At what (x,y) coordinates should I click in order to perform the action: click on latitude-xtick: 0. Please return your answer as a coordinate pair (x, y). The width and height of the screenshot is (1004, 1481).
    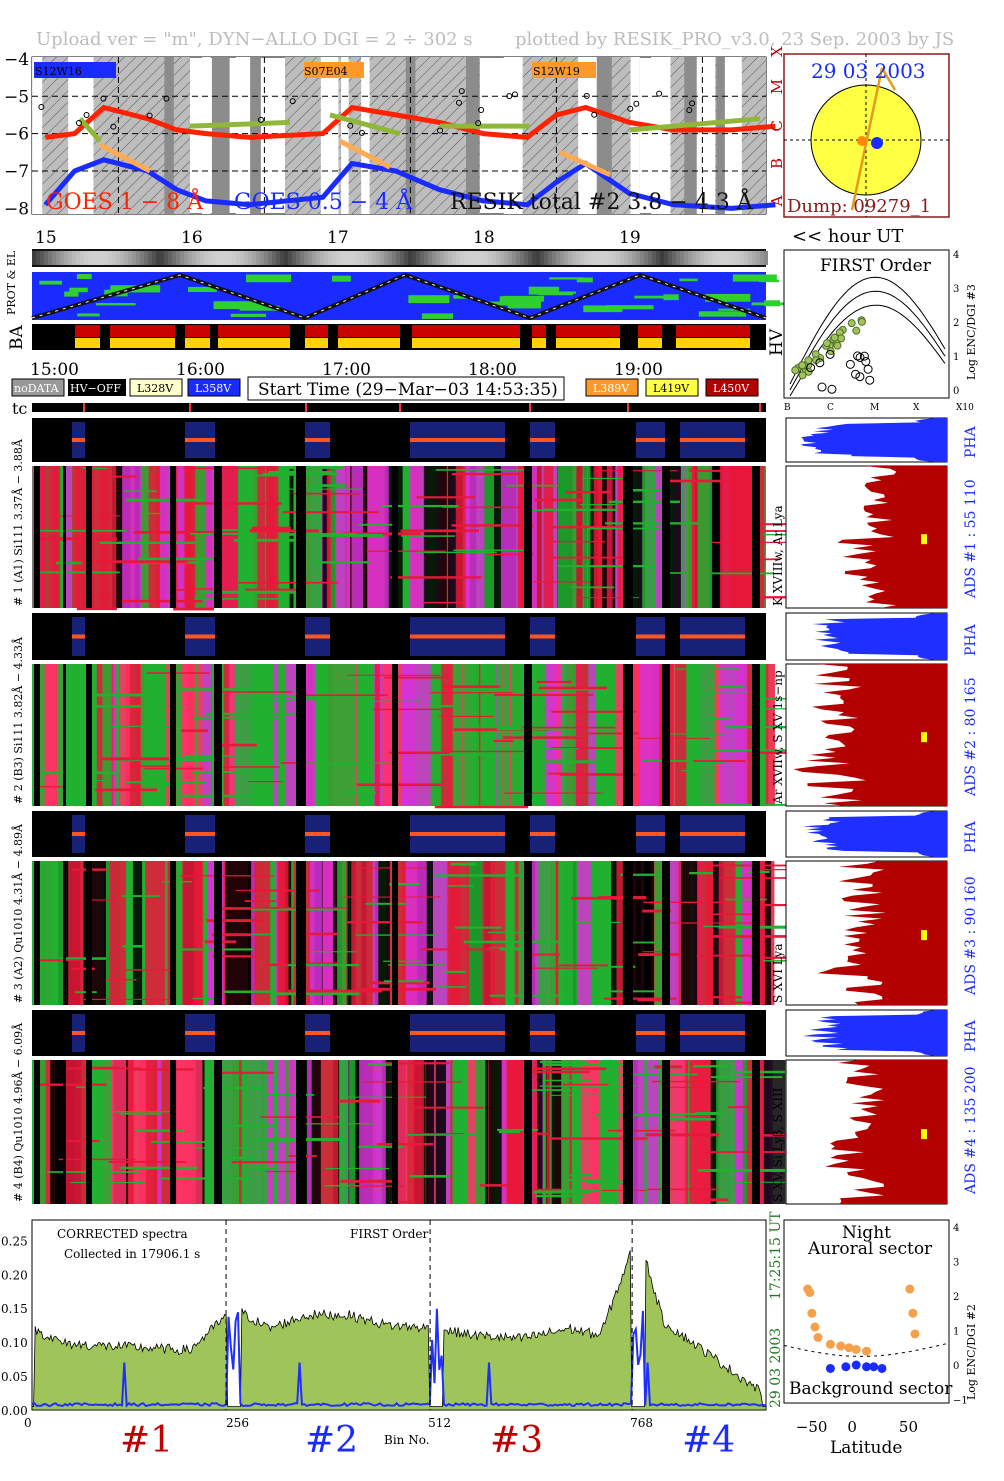
    Looking at the image, I should click on (852, 1427).